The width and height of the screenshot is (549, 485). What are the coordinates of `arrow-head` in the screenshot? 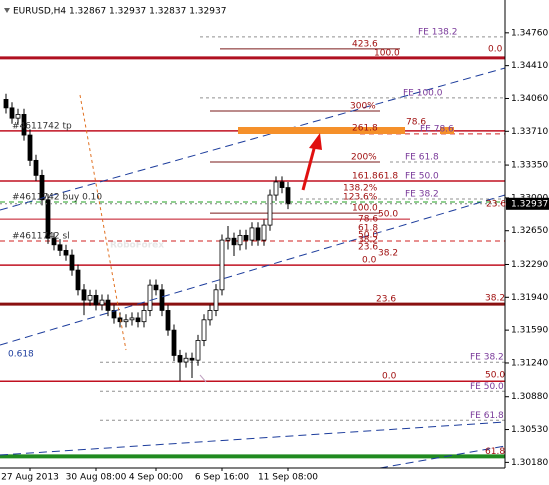 It's located at (315, 141).